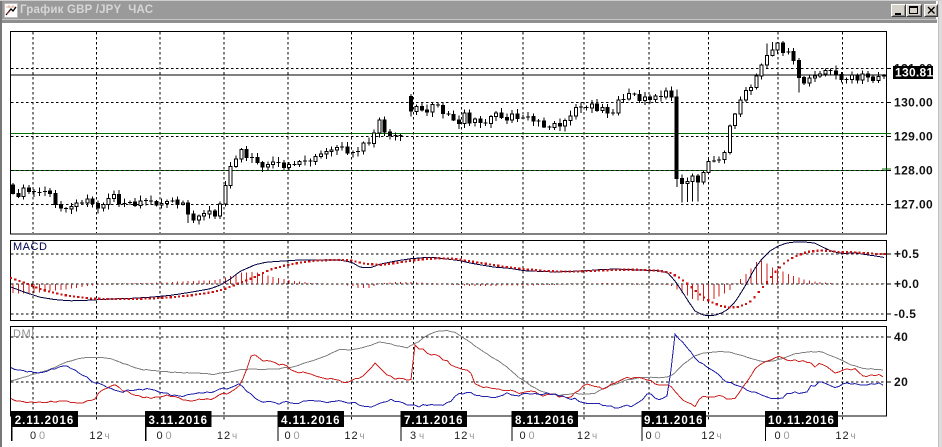  What do you see at coordinates (434, 421) in the screenshot?
I see `svg-text: 7.11.2016` at bounding box center [434, 421].